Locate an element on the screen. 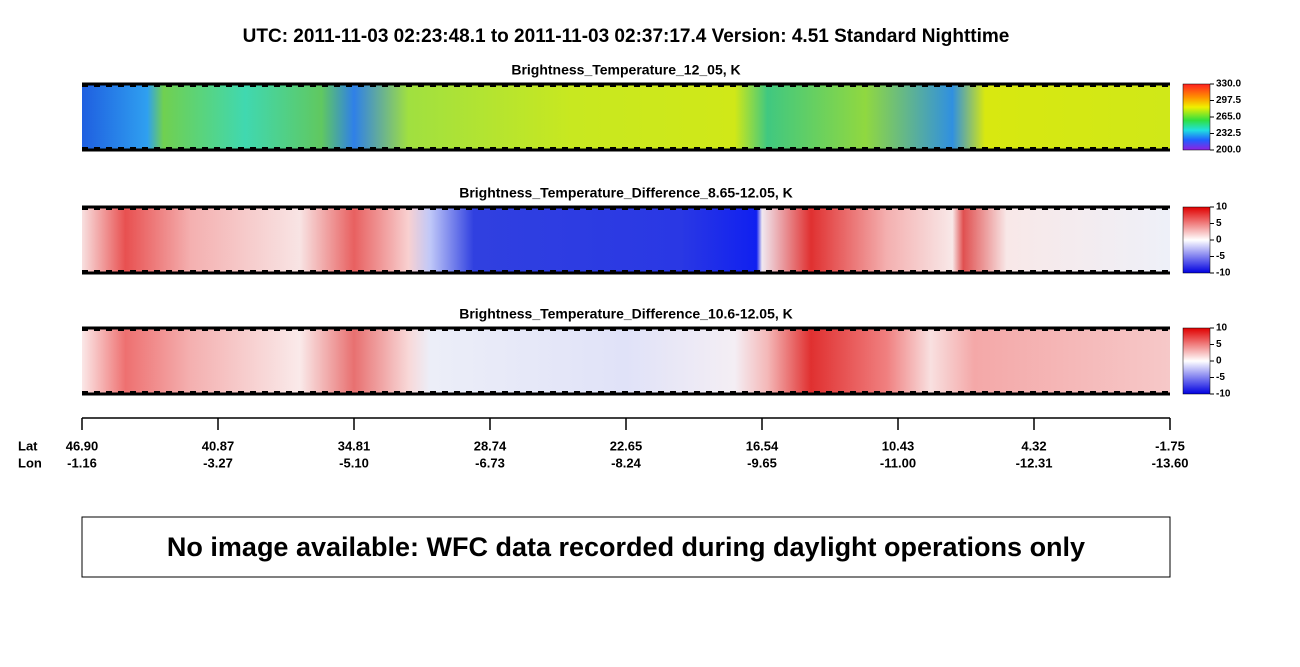 This screenshot has width=1300, height=667. lon-tick-label: -8.24 is located at coordinates (626, 462).